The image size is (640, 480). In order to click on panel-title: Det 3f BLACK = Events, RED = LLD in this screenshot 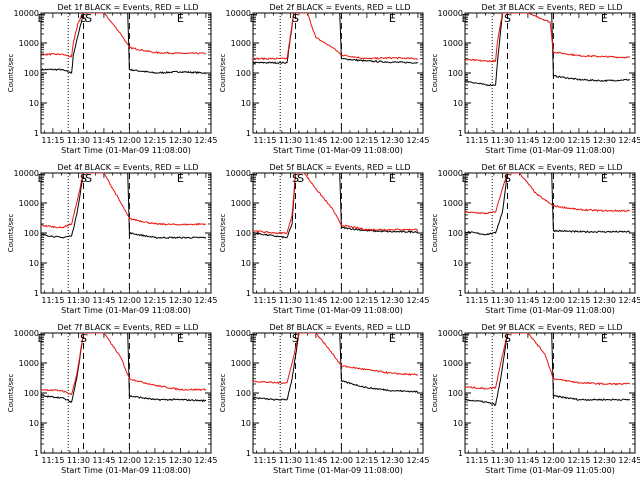, I will do `click(551, 7)`.